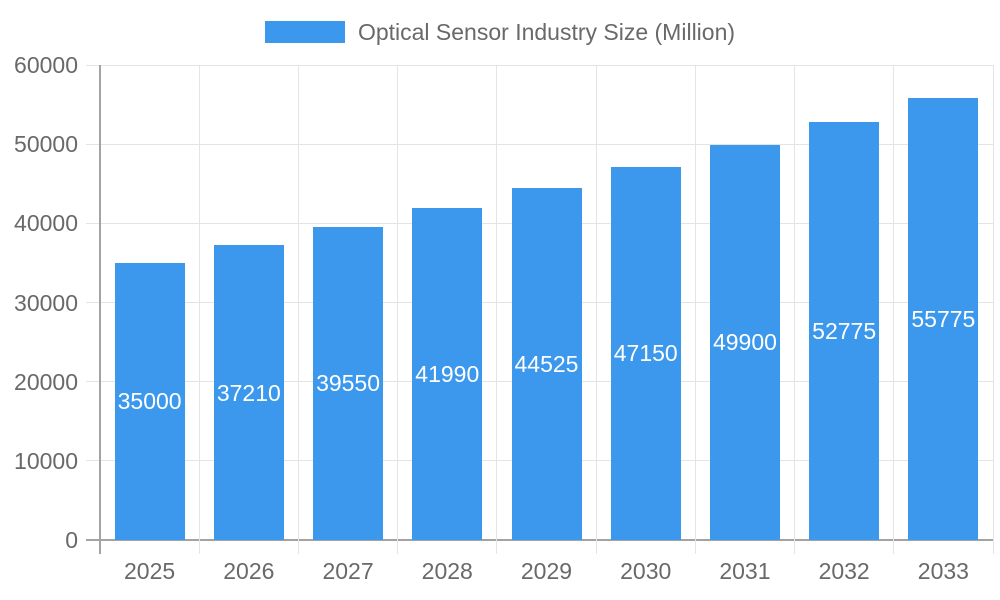 The image size is (1000, 600). I want to click on y-axis-tick-label: 40000, so click(46, 223).